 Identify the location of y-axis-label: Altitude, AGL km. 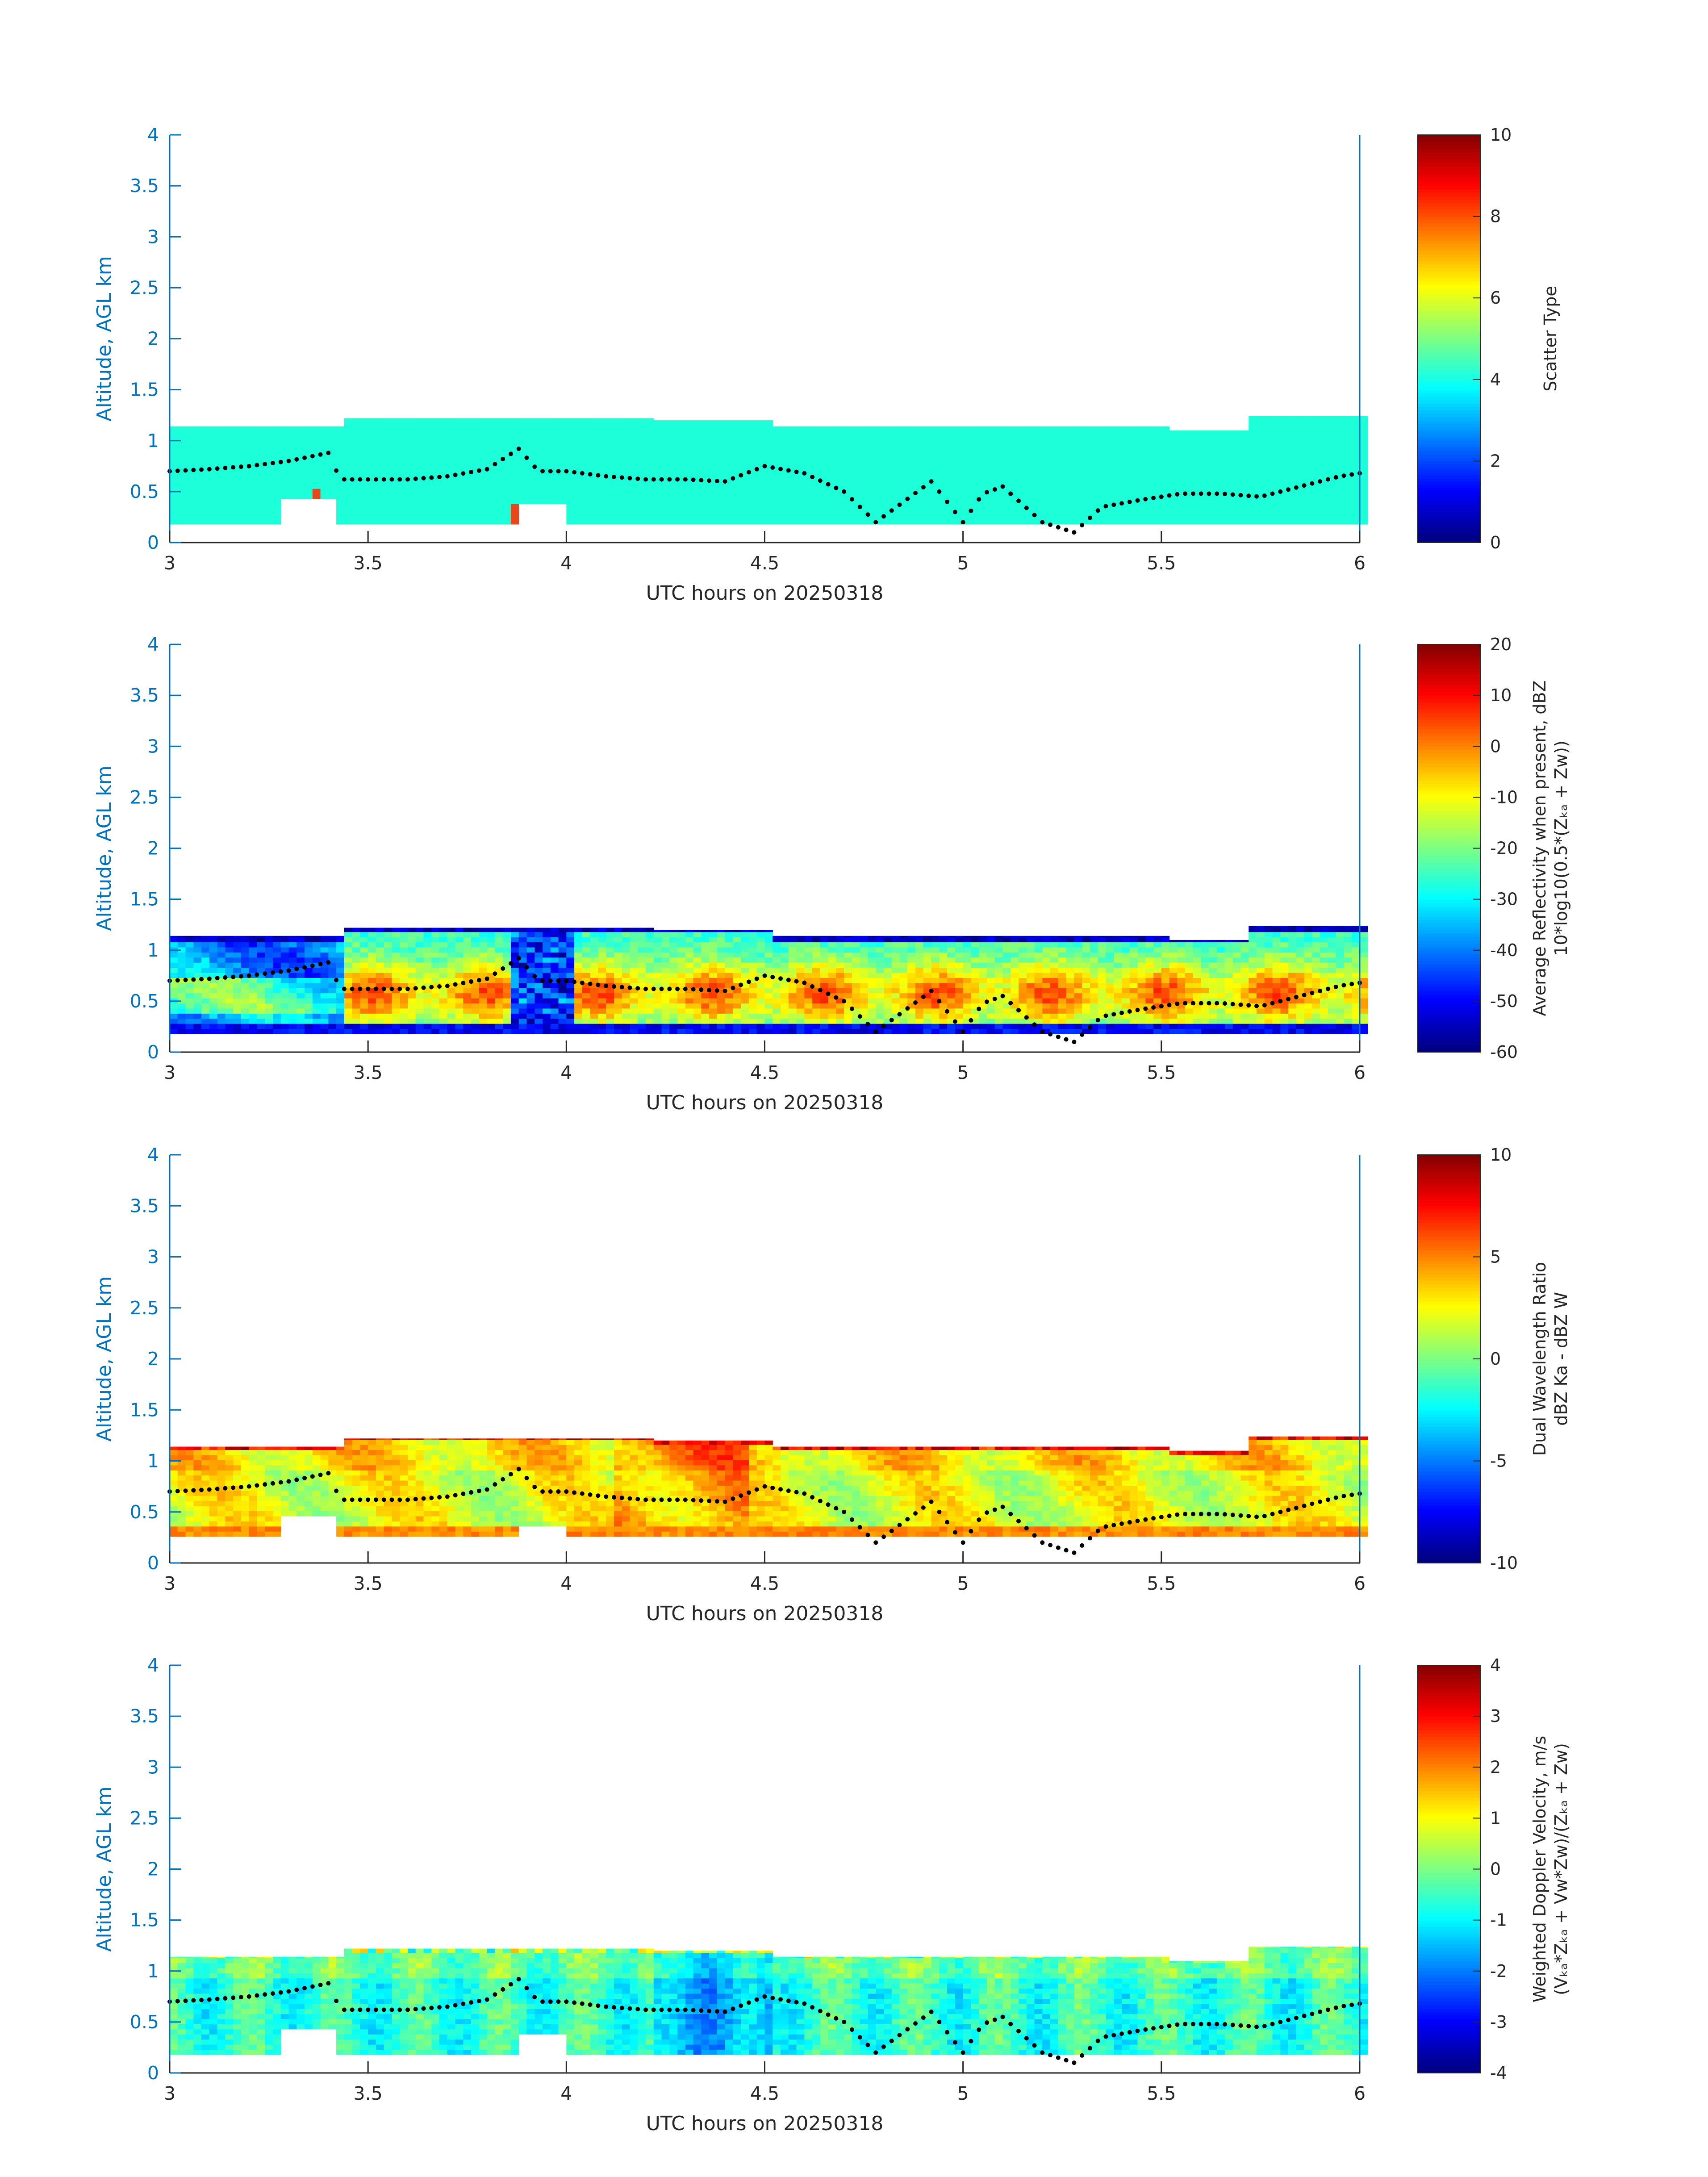
(104, 338).